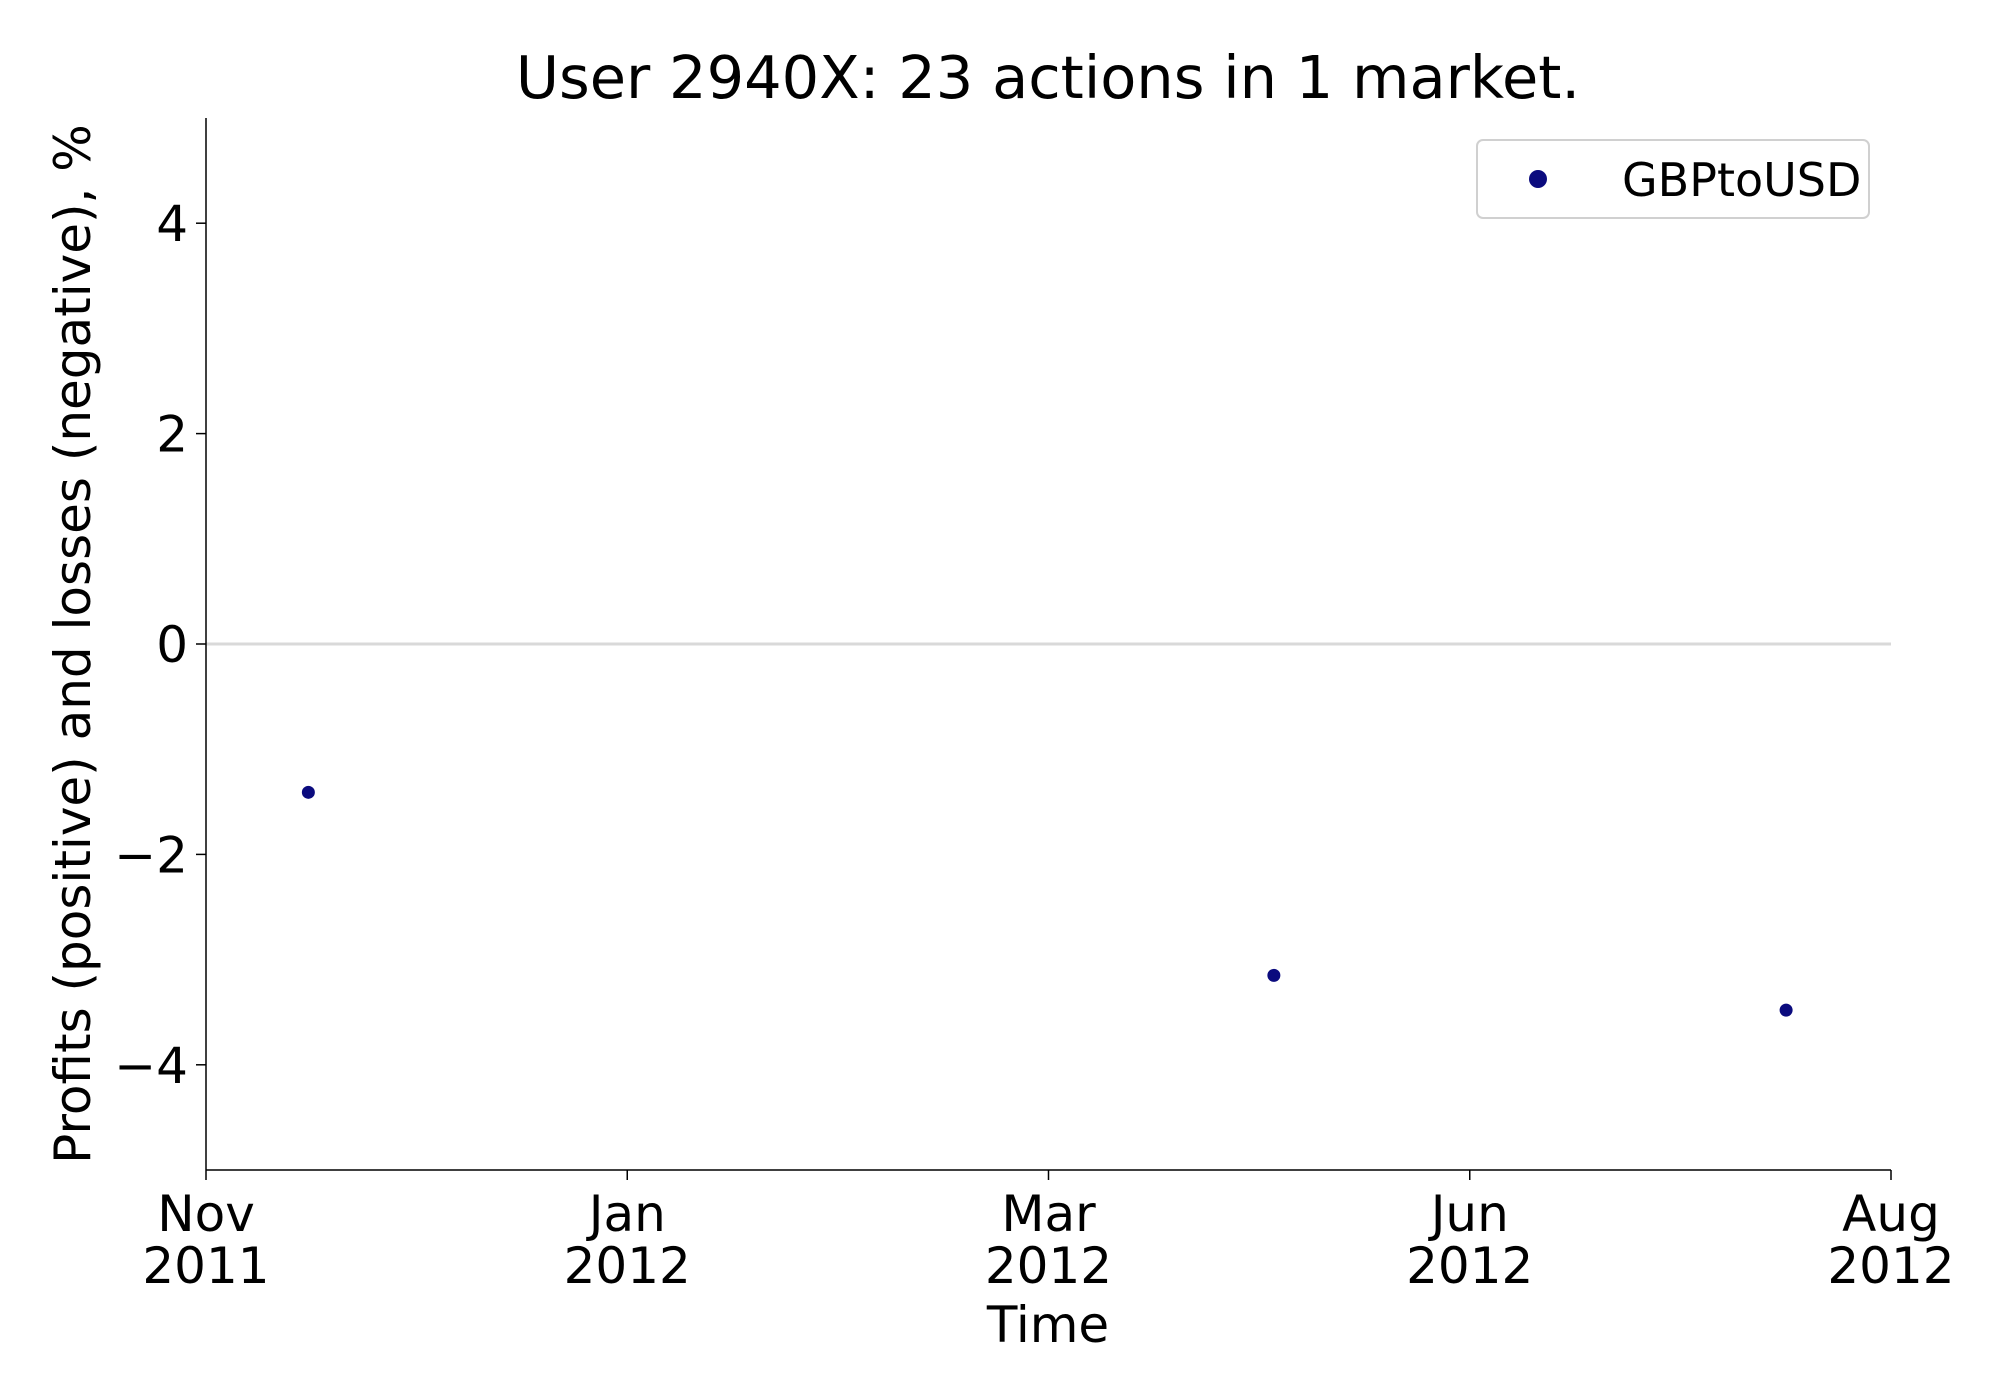 The image size is (2000, 1400). What do you see at coordinates (172, 224) in the screenshot?
I see `y-tick-label: 4` at bounding box center [172, 224].